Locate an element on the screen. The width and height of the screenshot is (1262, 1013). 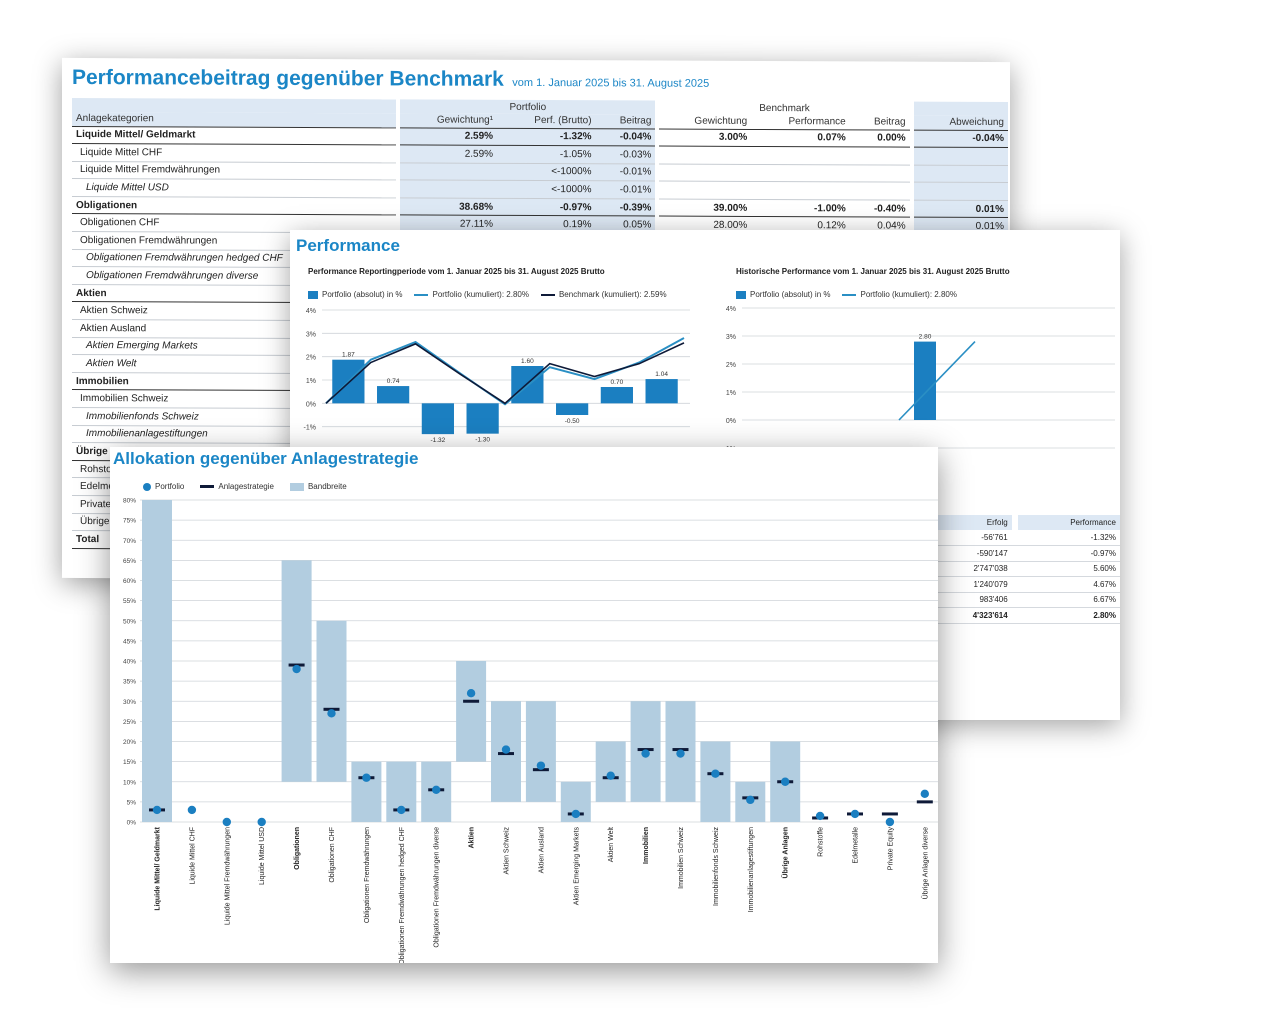
x-category-label: Aktien Emerging Markets is located at coordinates (576, 866).